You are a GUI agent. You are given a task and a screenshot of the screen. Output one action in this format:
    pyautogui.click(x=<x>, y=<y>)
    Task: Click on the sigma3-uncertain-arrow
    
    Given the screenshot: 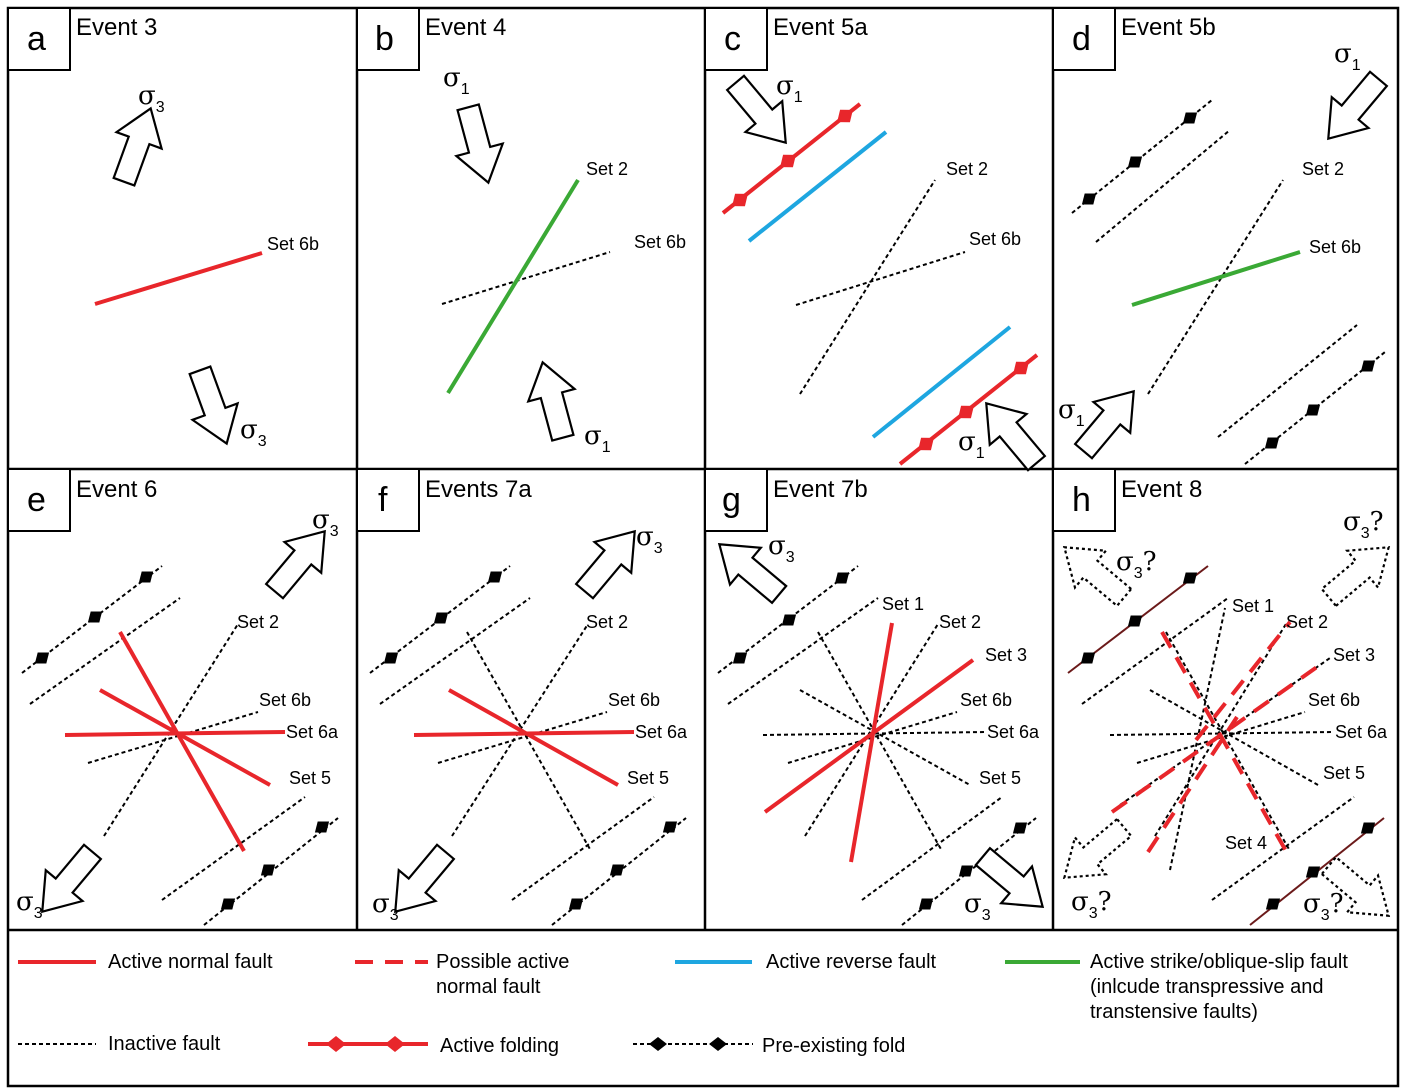 What is the action you would take?
    pyautogui.click(x=1094, y=853)
    